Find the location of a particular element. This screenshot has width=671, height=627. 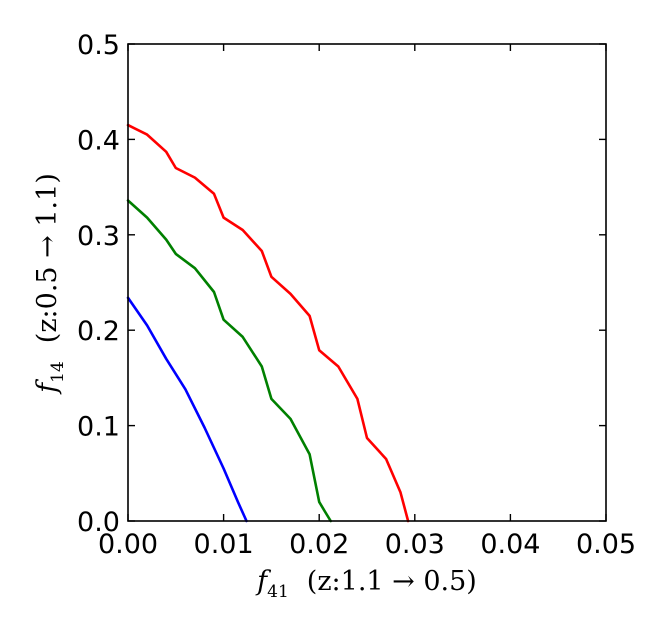

x-axis-symbol: f is located at coordinates (263, 581).